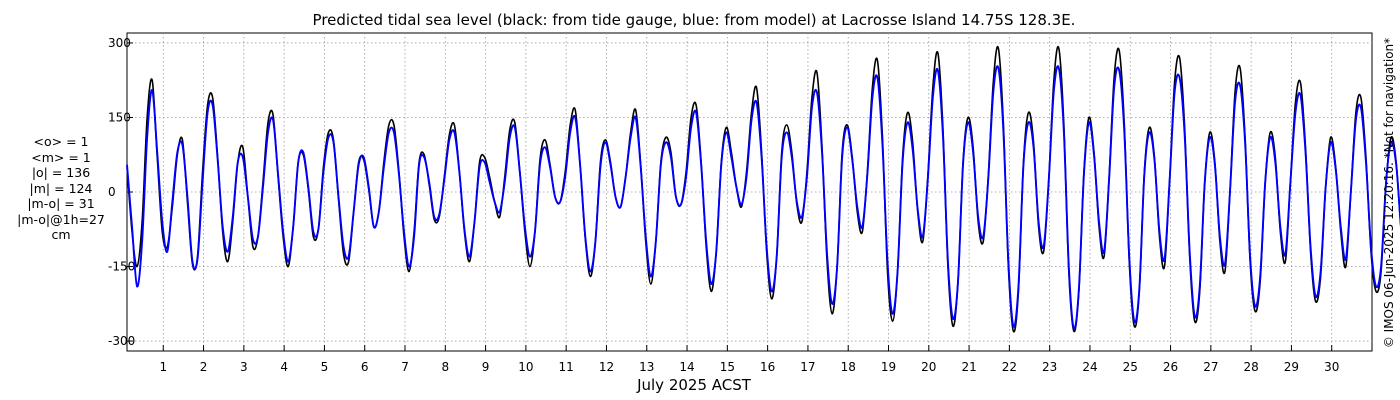 The width and height of the screenshot is (1400, 400). Describe the element at coordinates (694, 385) in the screenshot. I see `x-axis-label: July 2025 ACST` at that location.